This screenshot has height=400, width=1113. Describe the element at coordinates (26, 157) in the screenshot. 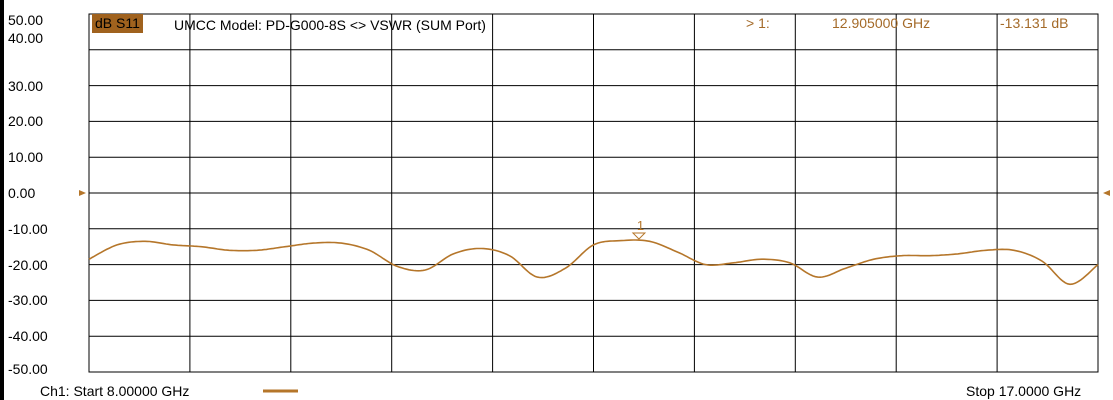

I see `y-tick-label: 10.00` at that location.